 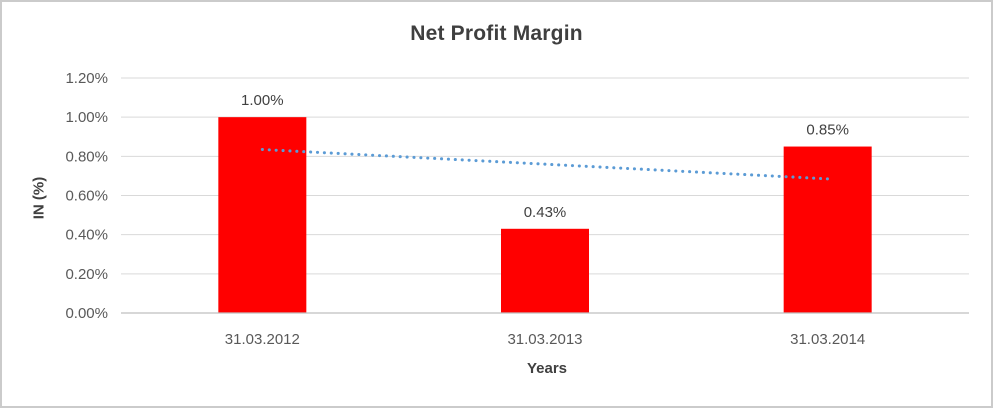 I want to click on x-category-label: 31.03.2013, so click(x=544, y=339).